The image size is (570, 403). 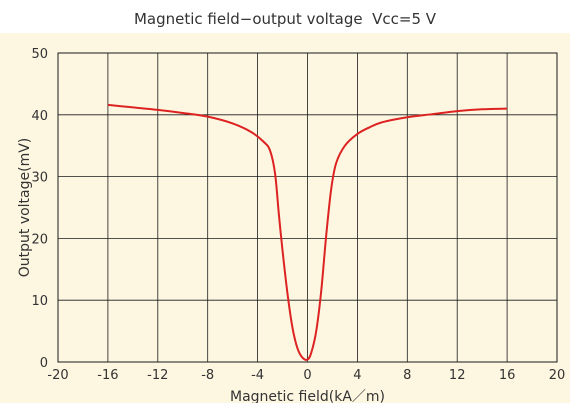 I want to click on y-tick-label: 50, so click(x=39, y=54).